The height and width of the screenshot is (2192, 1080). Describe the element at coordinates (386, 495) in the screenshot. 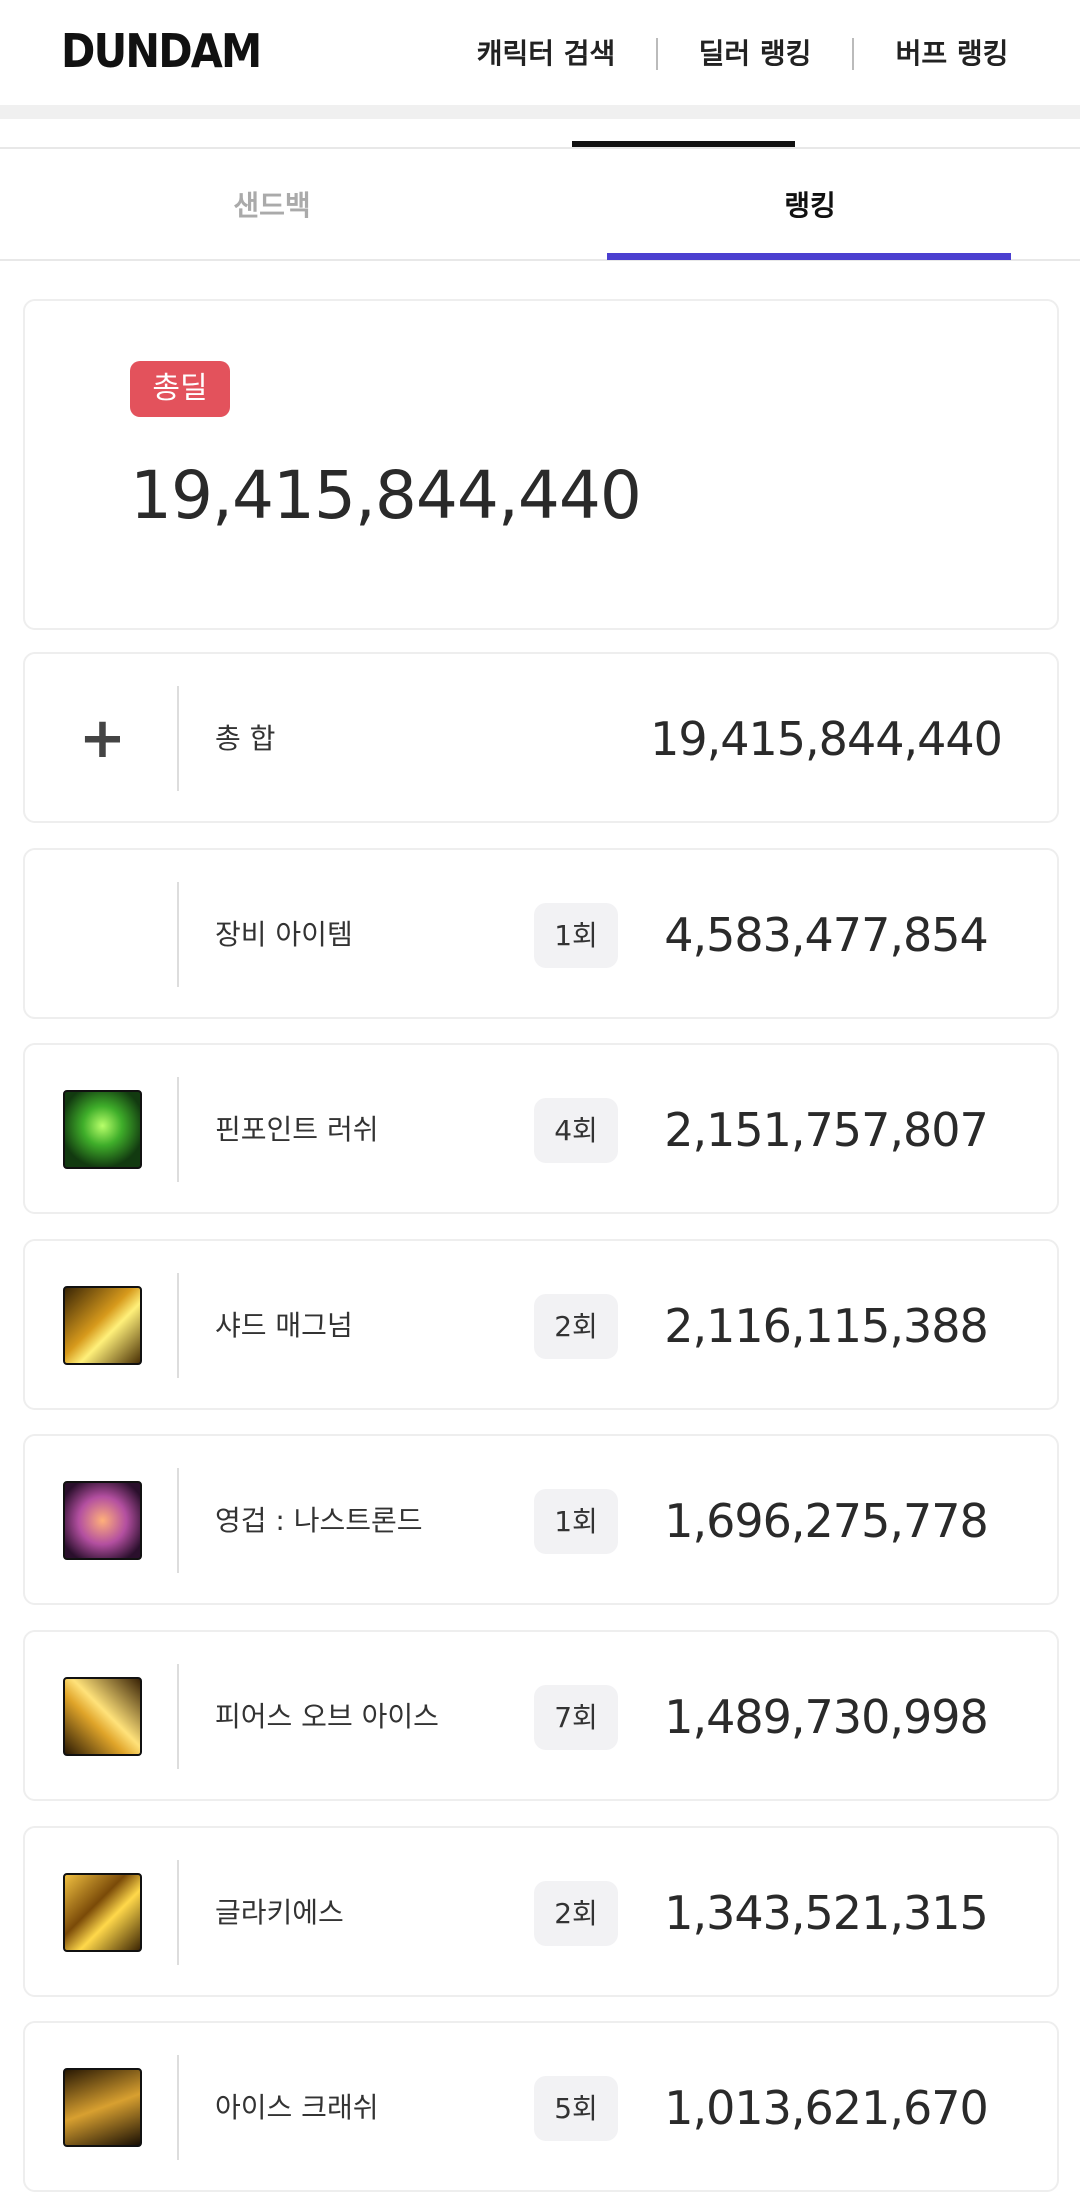

I see `total-value: 19,415,844,440` at that location.